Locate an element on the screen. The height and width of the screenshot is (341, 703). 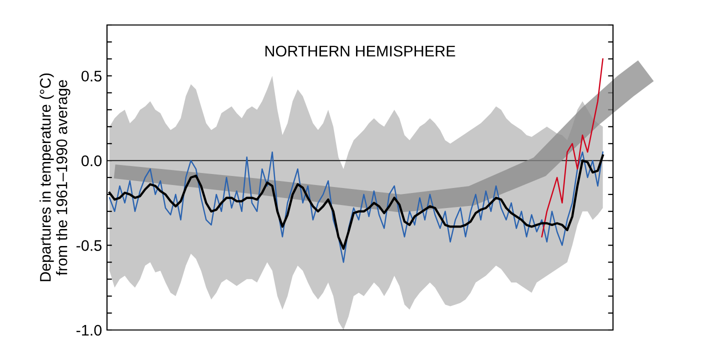
y-tick-label: 0.0 is located at coordinates (92, 160).